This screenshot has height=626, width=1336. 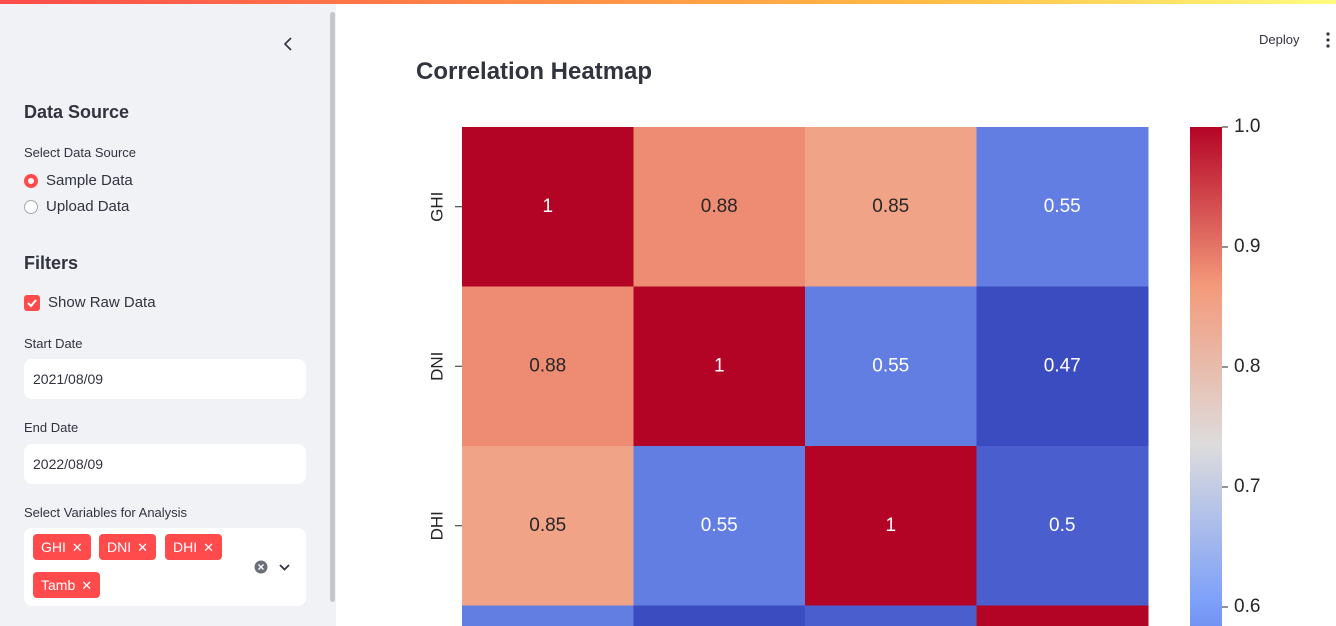 I want to click on tag-text: GHI, so click(x=53, y=547).